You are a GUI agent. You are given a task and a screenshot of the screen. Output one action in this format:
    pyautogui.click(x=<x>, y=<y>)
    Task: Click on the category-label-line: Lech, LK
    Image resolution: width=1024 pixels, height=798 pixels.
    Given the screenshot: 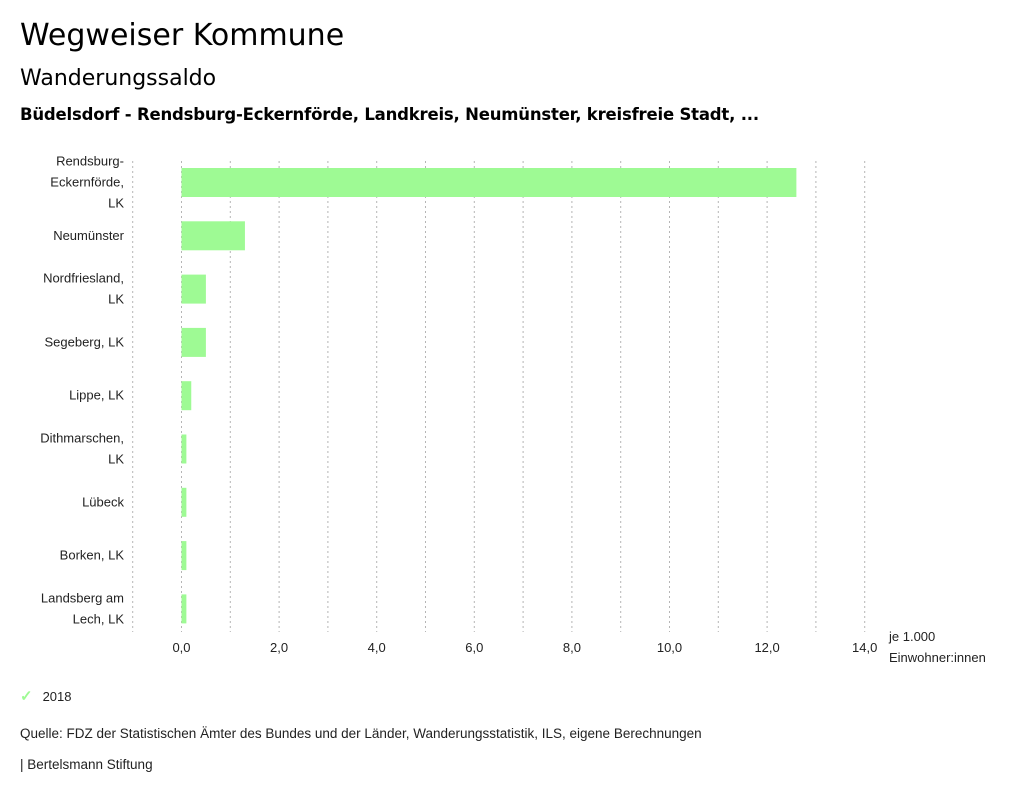 What is the action you would take?
    pyautogui.click(x=99, y=618)
    